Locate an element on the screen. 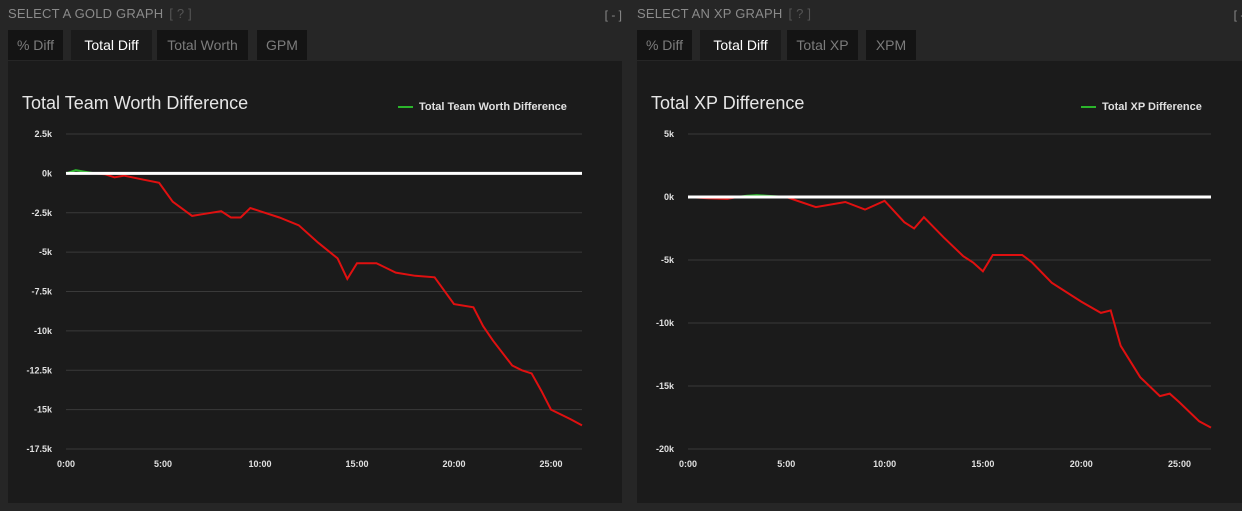  gold-ytick-label: -15k is located at coordinates (43, 410).